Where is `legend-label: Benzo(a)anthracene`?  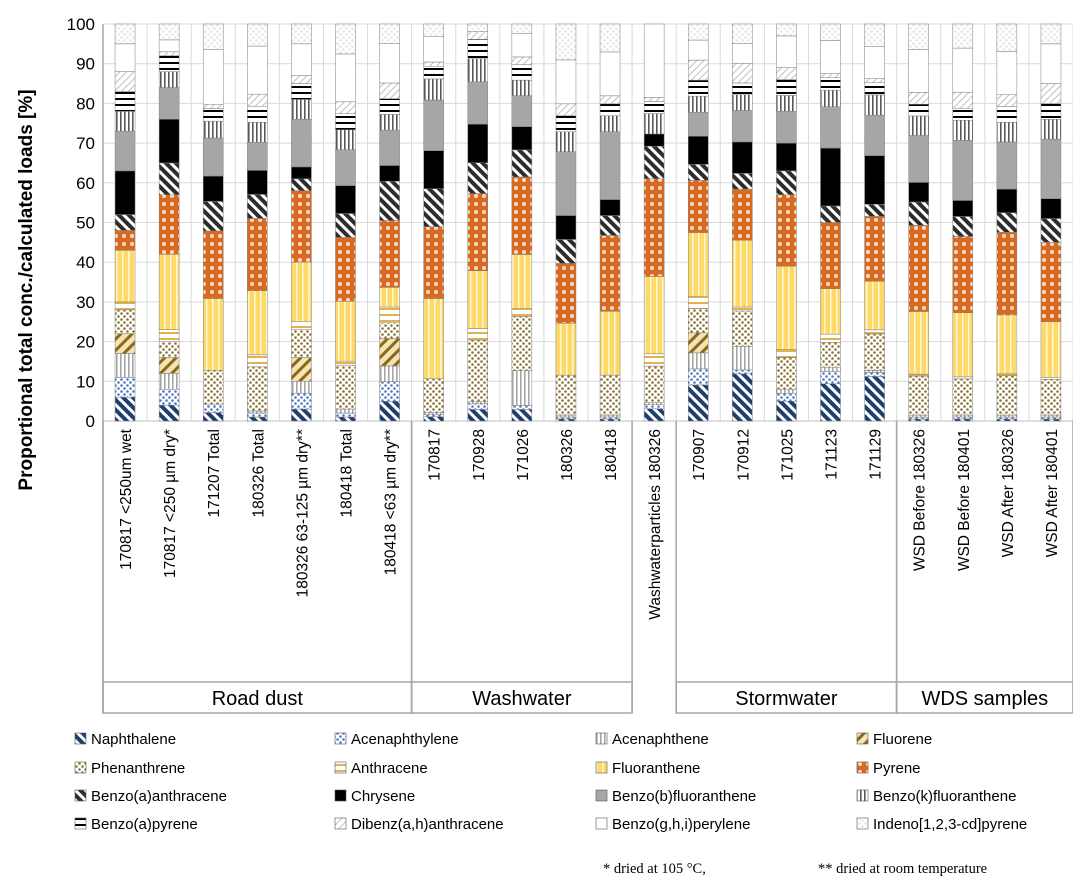
legend-label: Benzo(a)anthracene is located at coordinates (159, 796).